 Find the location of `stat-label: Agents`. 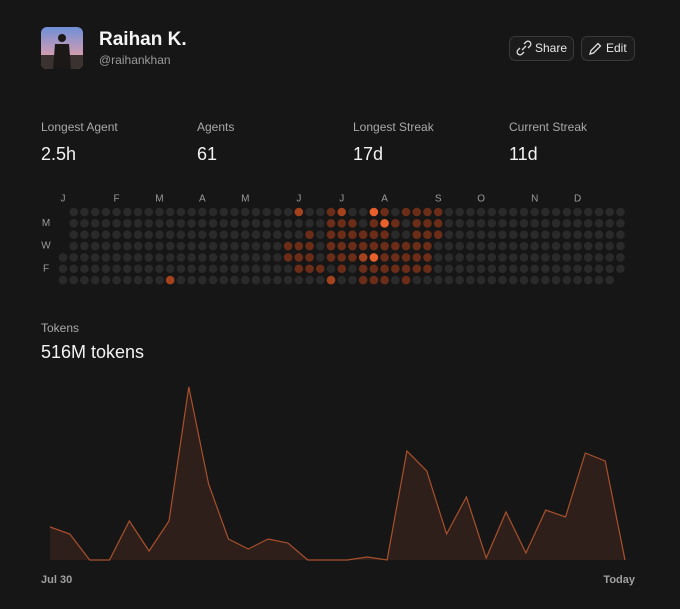

stat-label: Agents is located at coordinates (215, 127).